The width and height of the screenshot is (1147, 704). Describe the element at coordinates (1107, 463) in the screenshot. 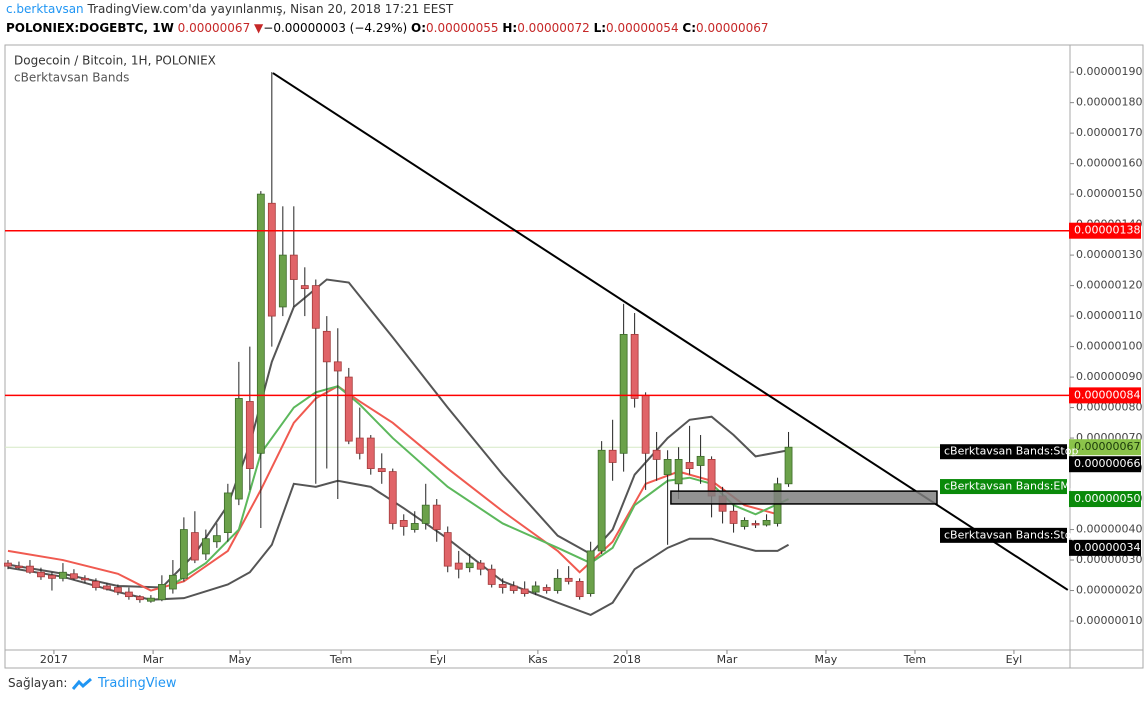

I see `price-label: 0.00000066` at that location.